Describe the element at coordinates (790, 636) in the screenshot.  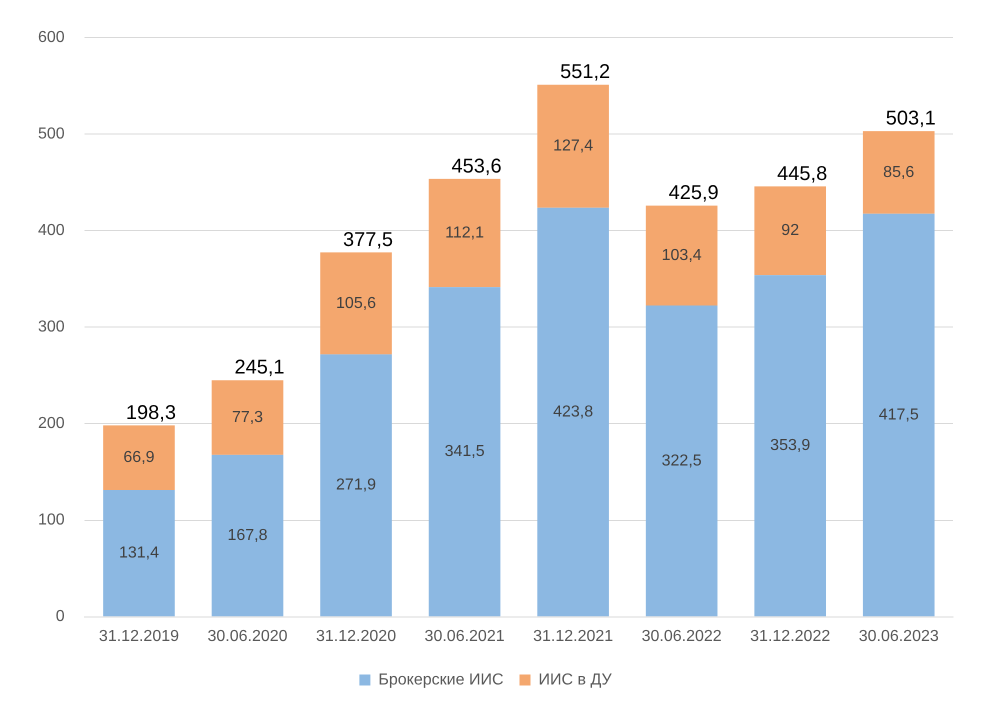
I see `x-tick-label: 31.12.2022` at that location.